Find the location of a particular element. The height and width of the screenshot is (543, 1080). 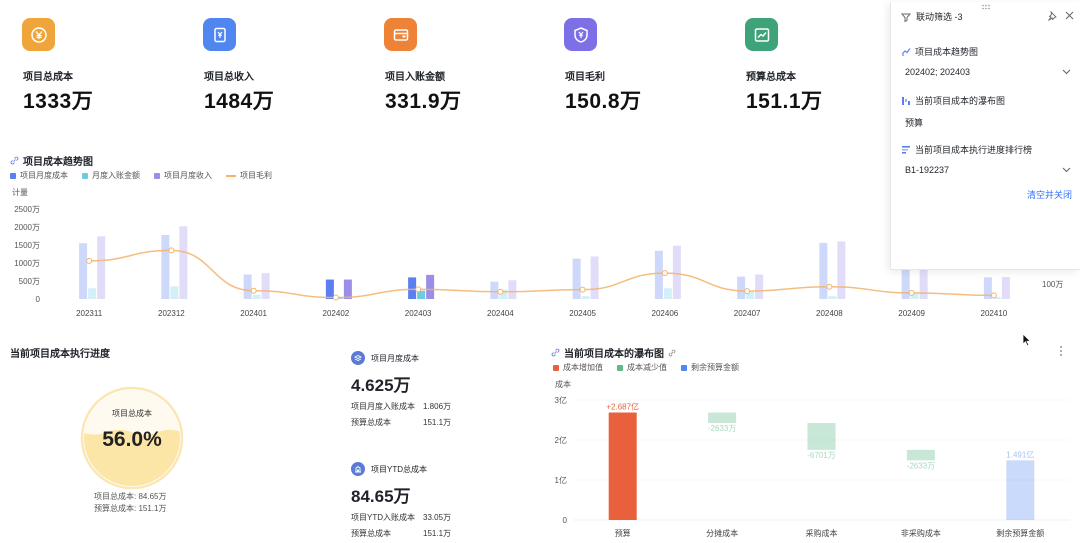

progress-footnote-budget: 预算总成本: 151.1万 is located at coordinates (130, 508).